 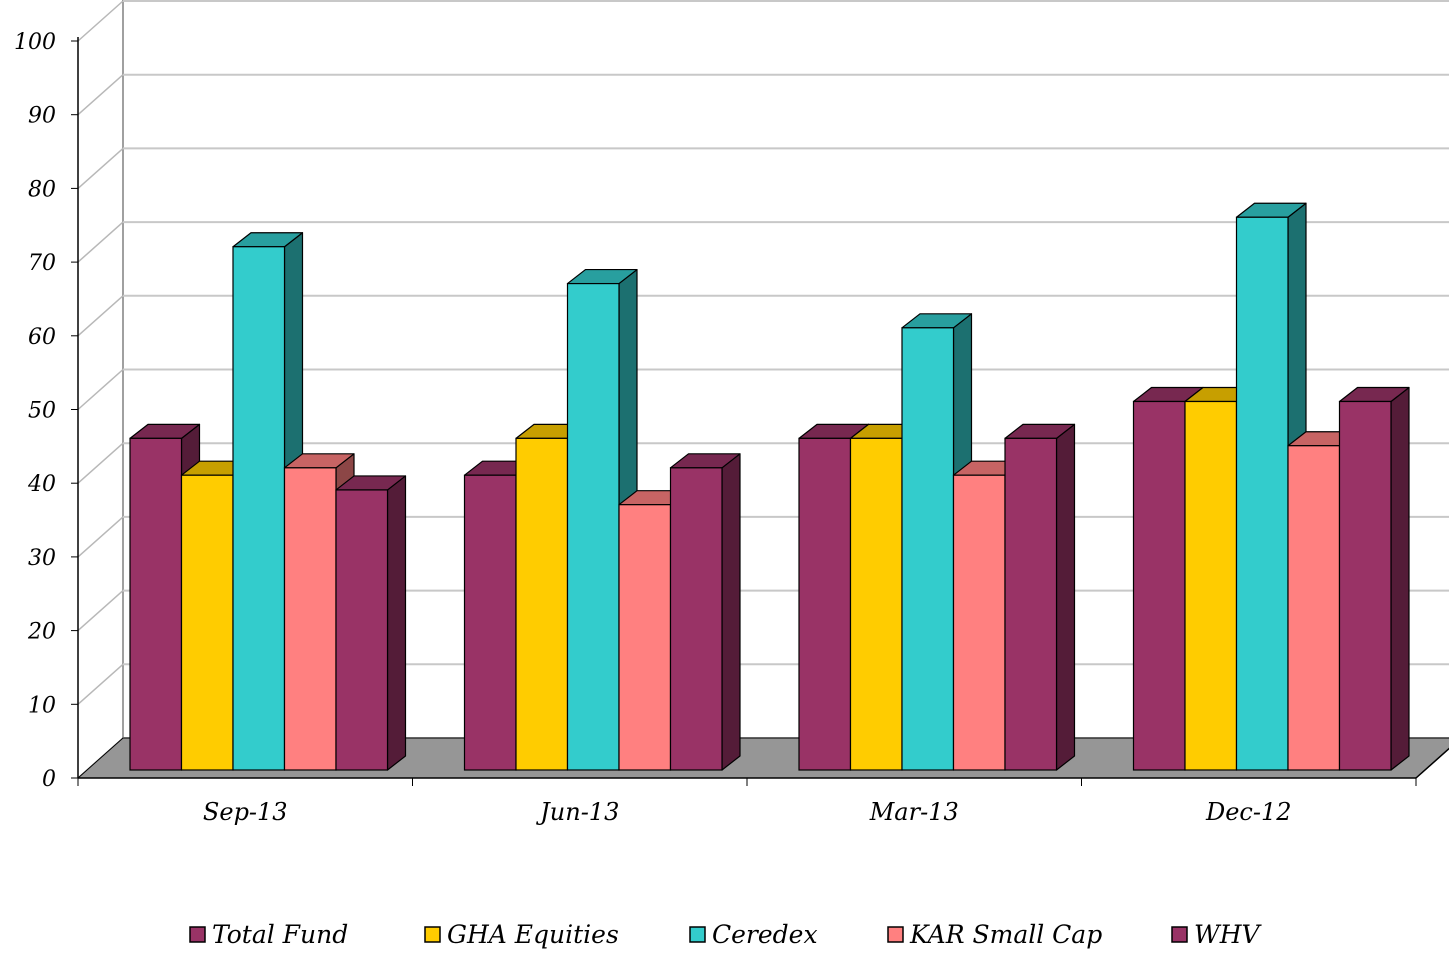 I want to click on y-tick-label: 20, so click(x=41, y=632).